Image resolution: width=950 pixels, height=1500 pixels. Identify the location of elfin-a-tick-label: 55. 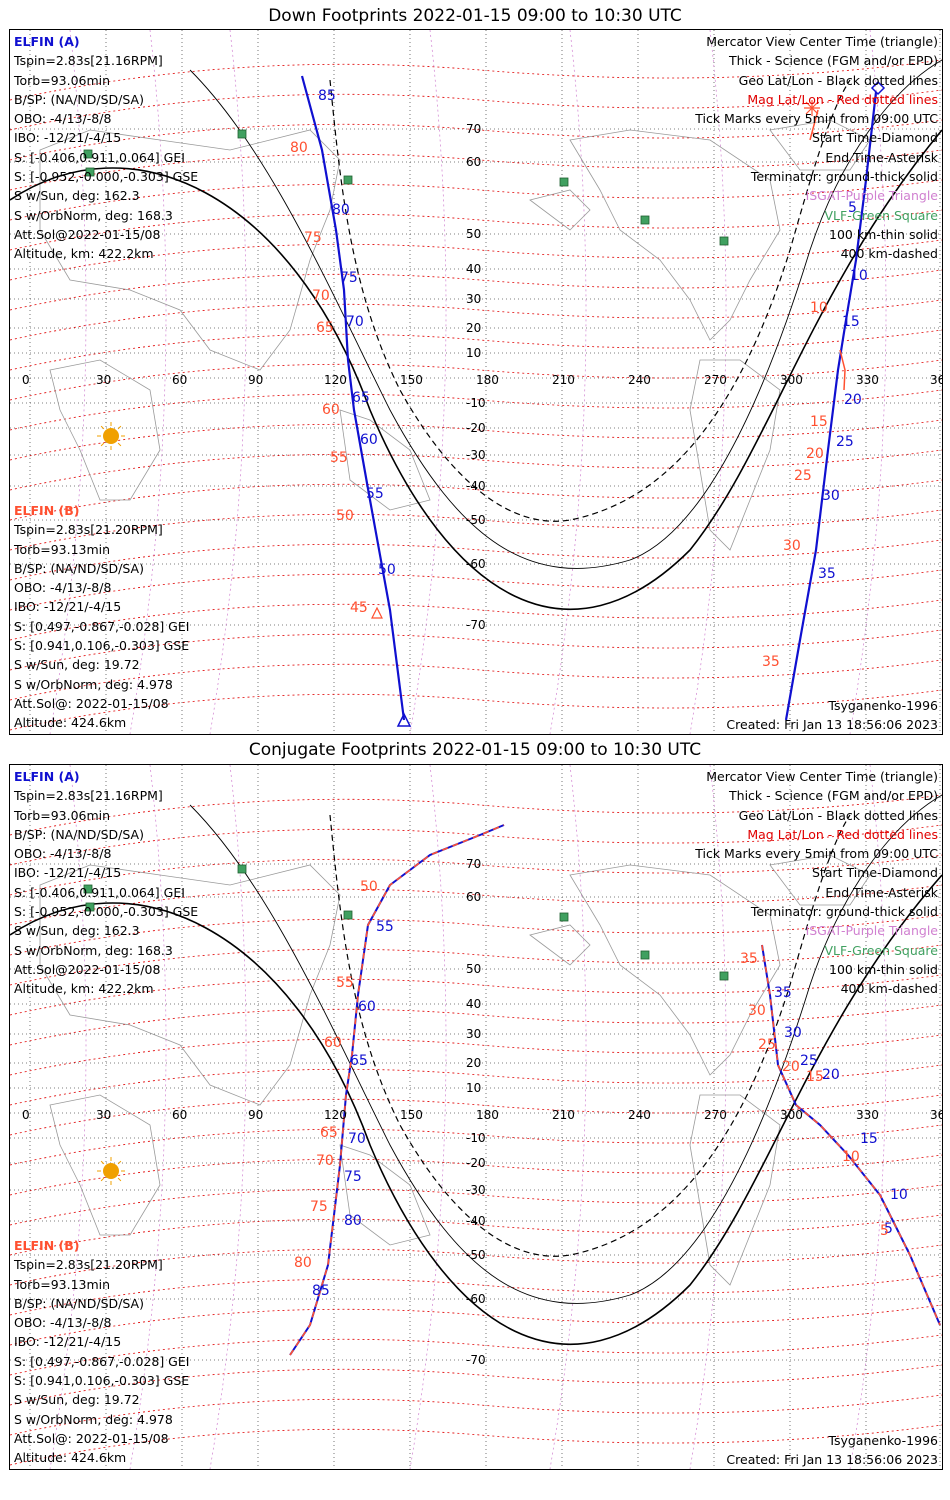
(385, 927).